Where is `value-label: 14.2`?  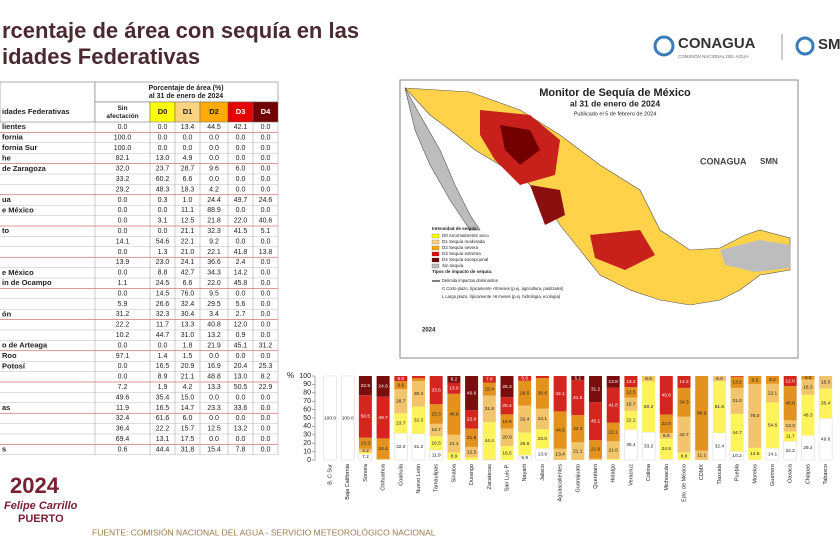 value-label: 14.2 is located at coordinates (684, 382).